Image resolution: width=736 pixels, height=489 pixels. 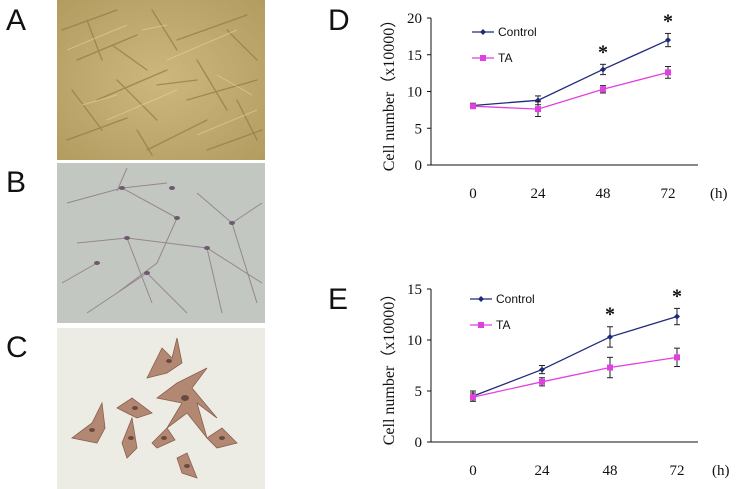 I want to click on micrograph-c, so click(x=161, y=408).